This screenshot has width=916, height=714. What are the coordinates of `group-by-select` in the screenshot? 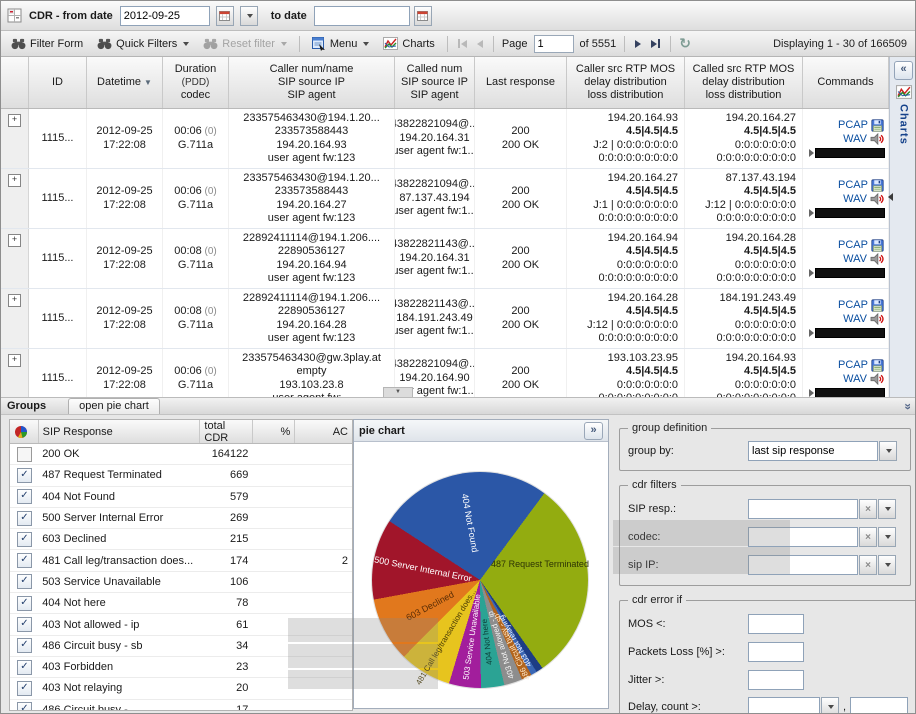 It's located at (813, 451).